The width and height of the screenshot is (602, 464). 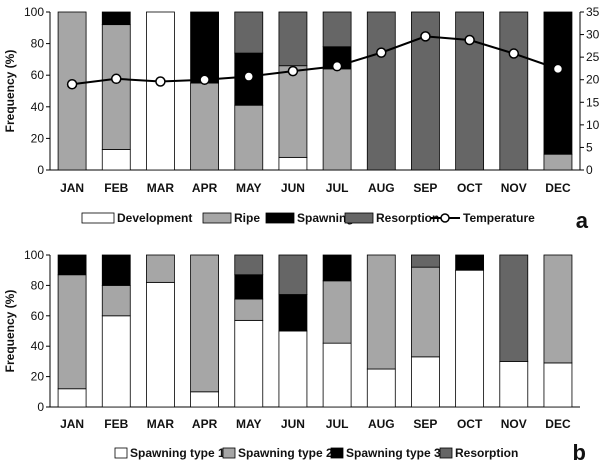 What do you see at coordinates (381, 424) in the screenshot?
I see `x-tick-label: AUG` at bounding box center [381, 424].